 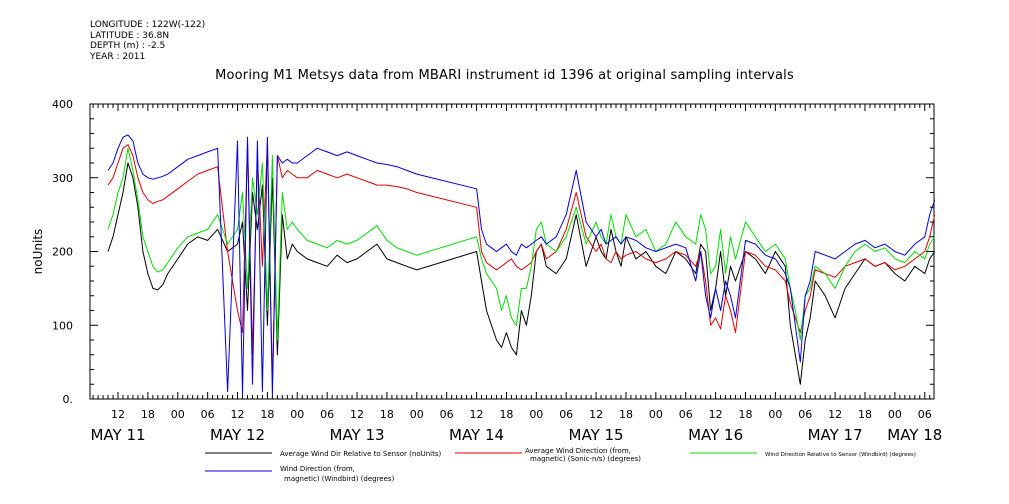 I want to click on longitude-label: LONGITUDE : 122W(-122), so click(x=148, y=25).